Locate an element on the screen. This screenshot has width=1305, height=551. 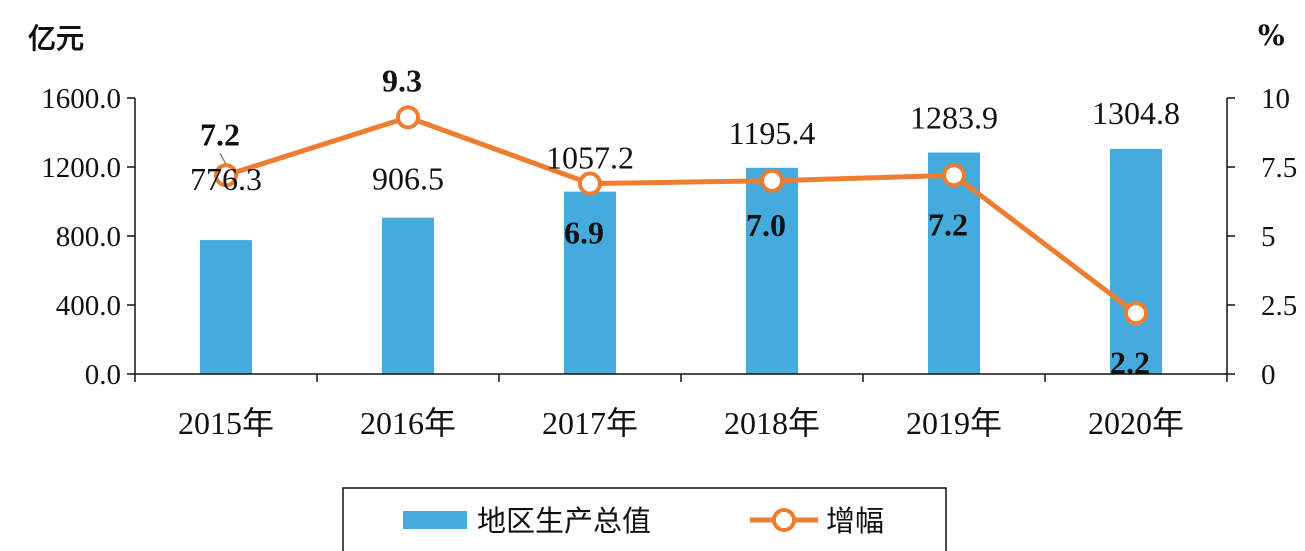
x-category-label-0: 2015年 is located at coordinates (226, 423).